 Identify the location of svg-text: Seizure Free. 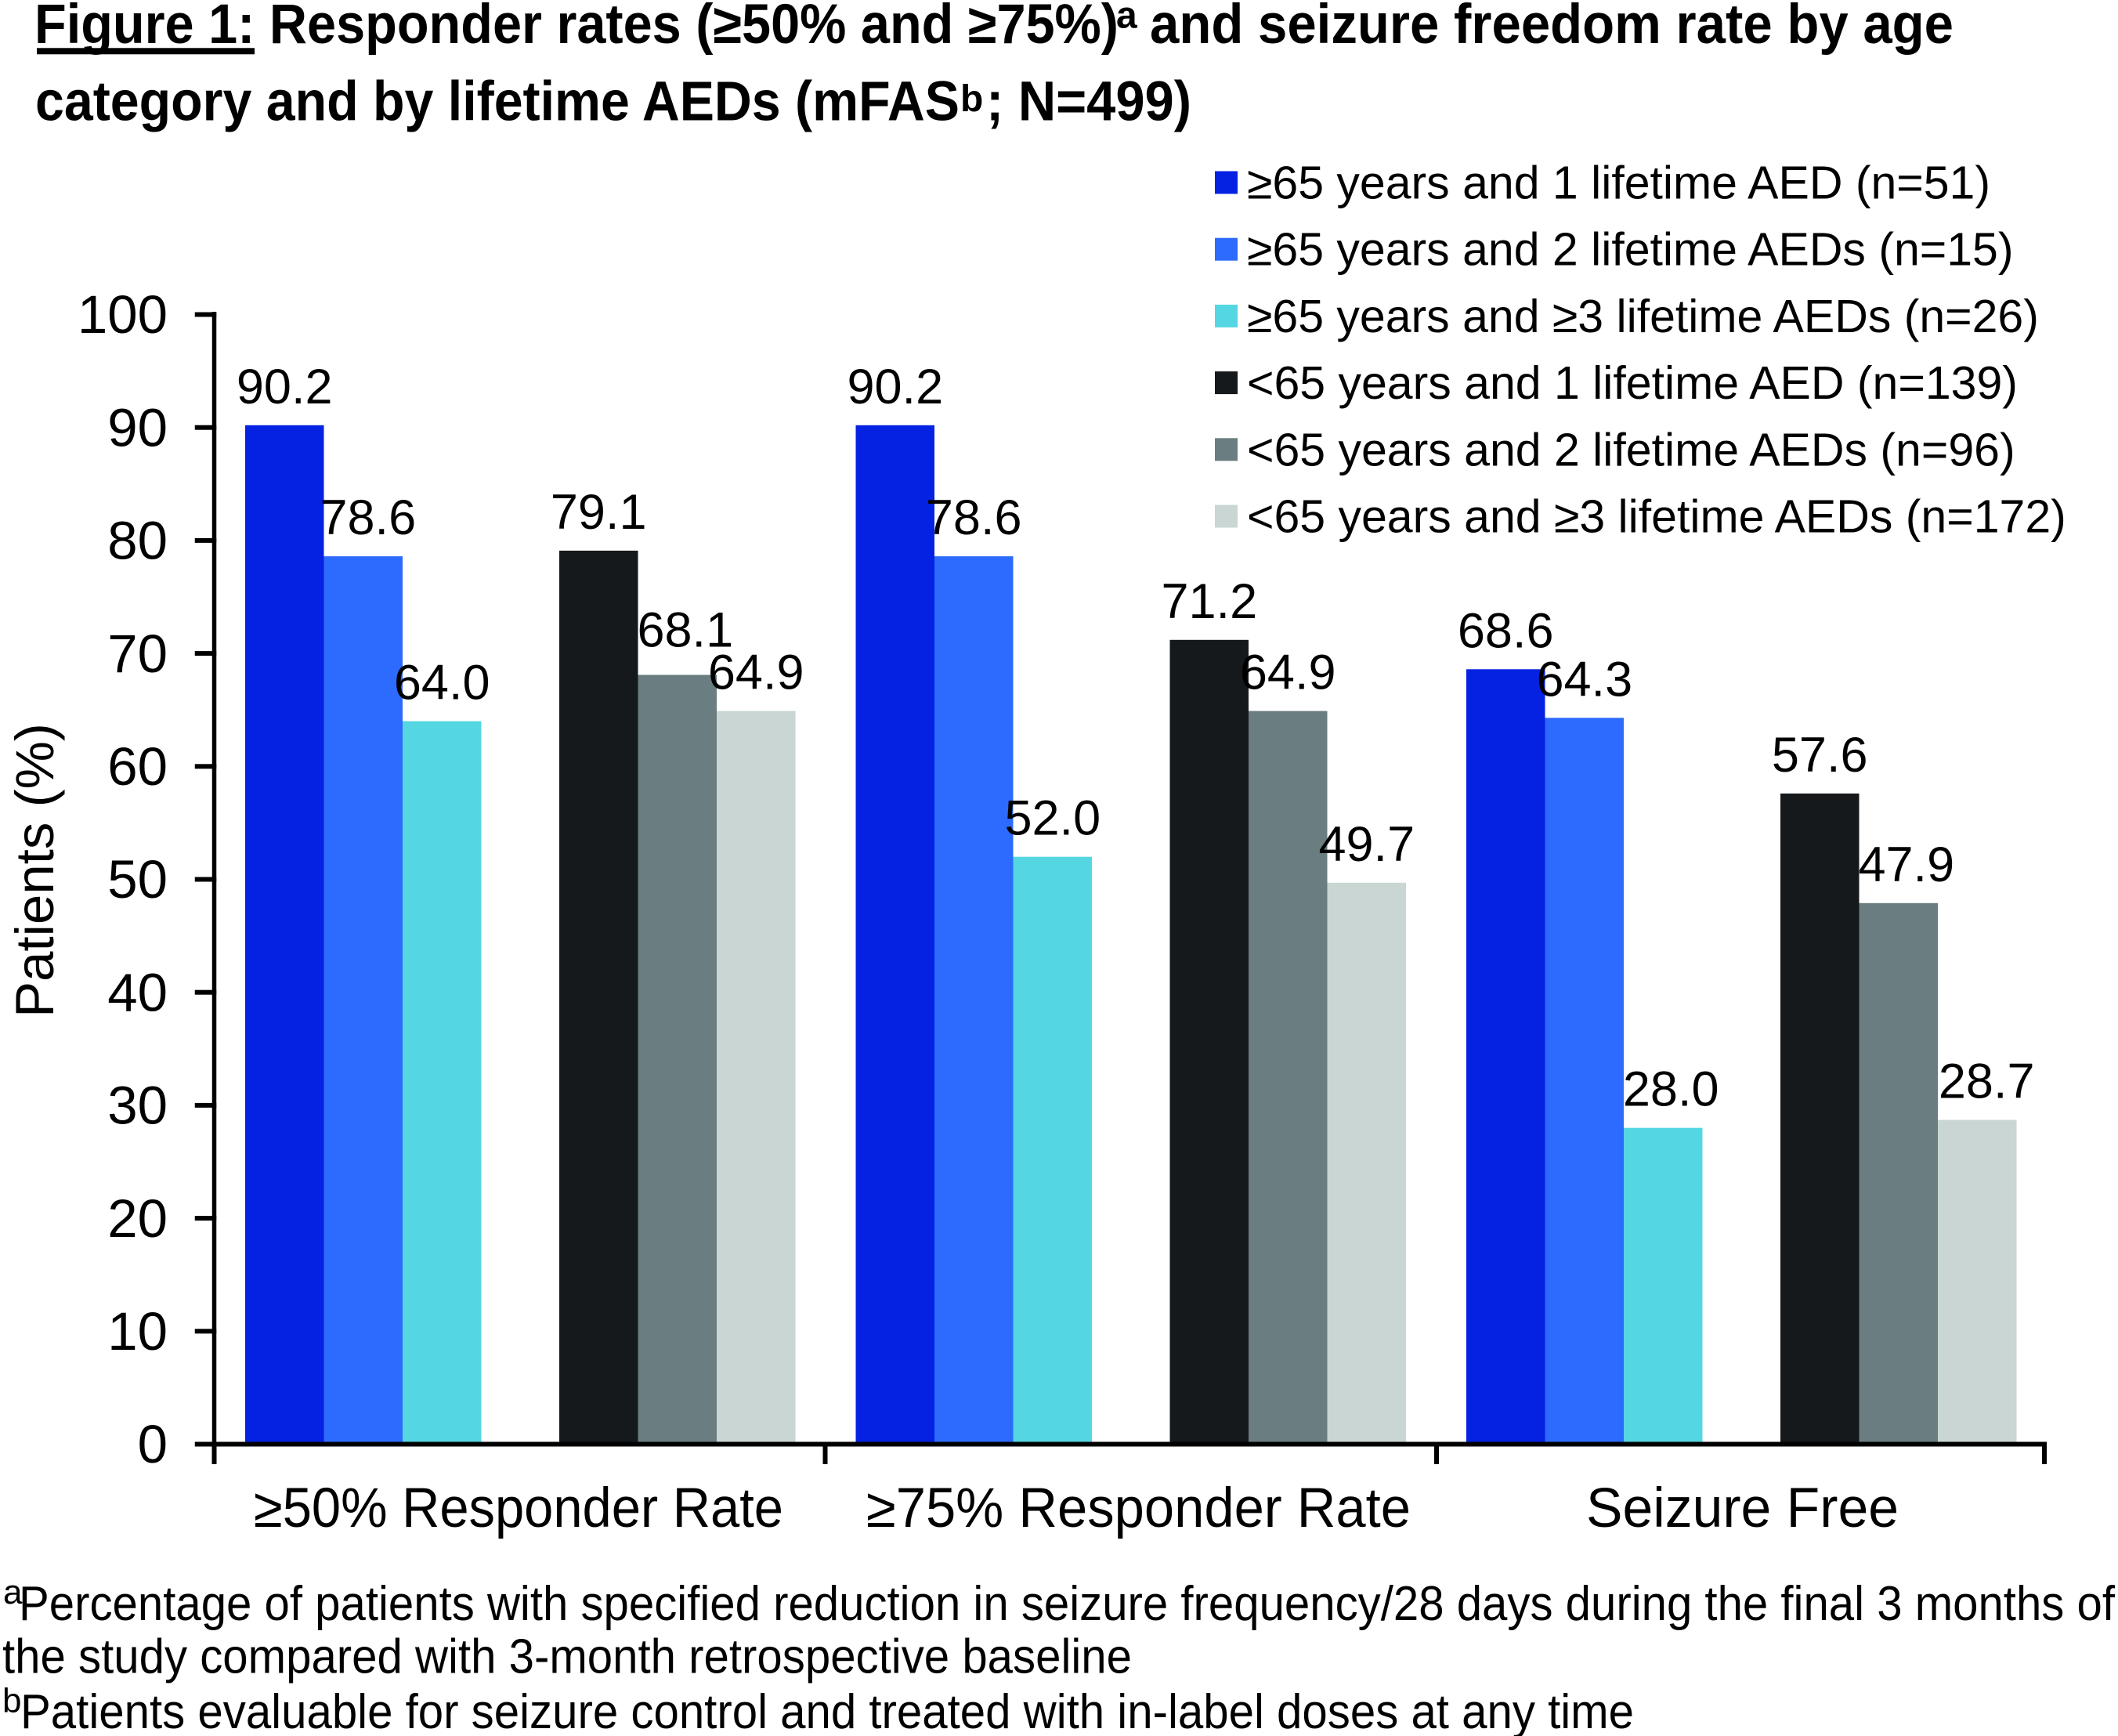
(1742, 1508).